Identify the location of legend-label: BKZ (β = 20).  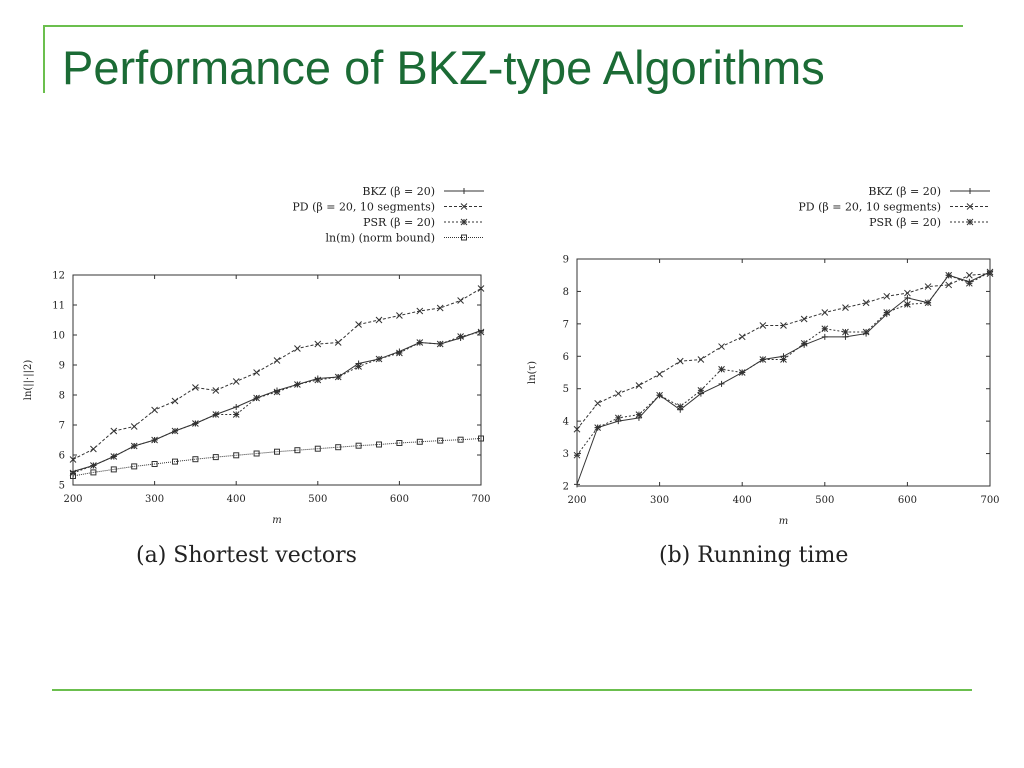
(398, 191).